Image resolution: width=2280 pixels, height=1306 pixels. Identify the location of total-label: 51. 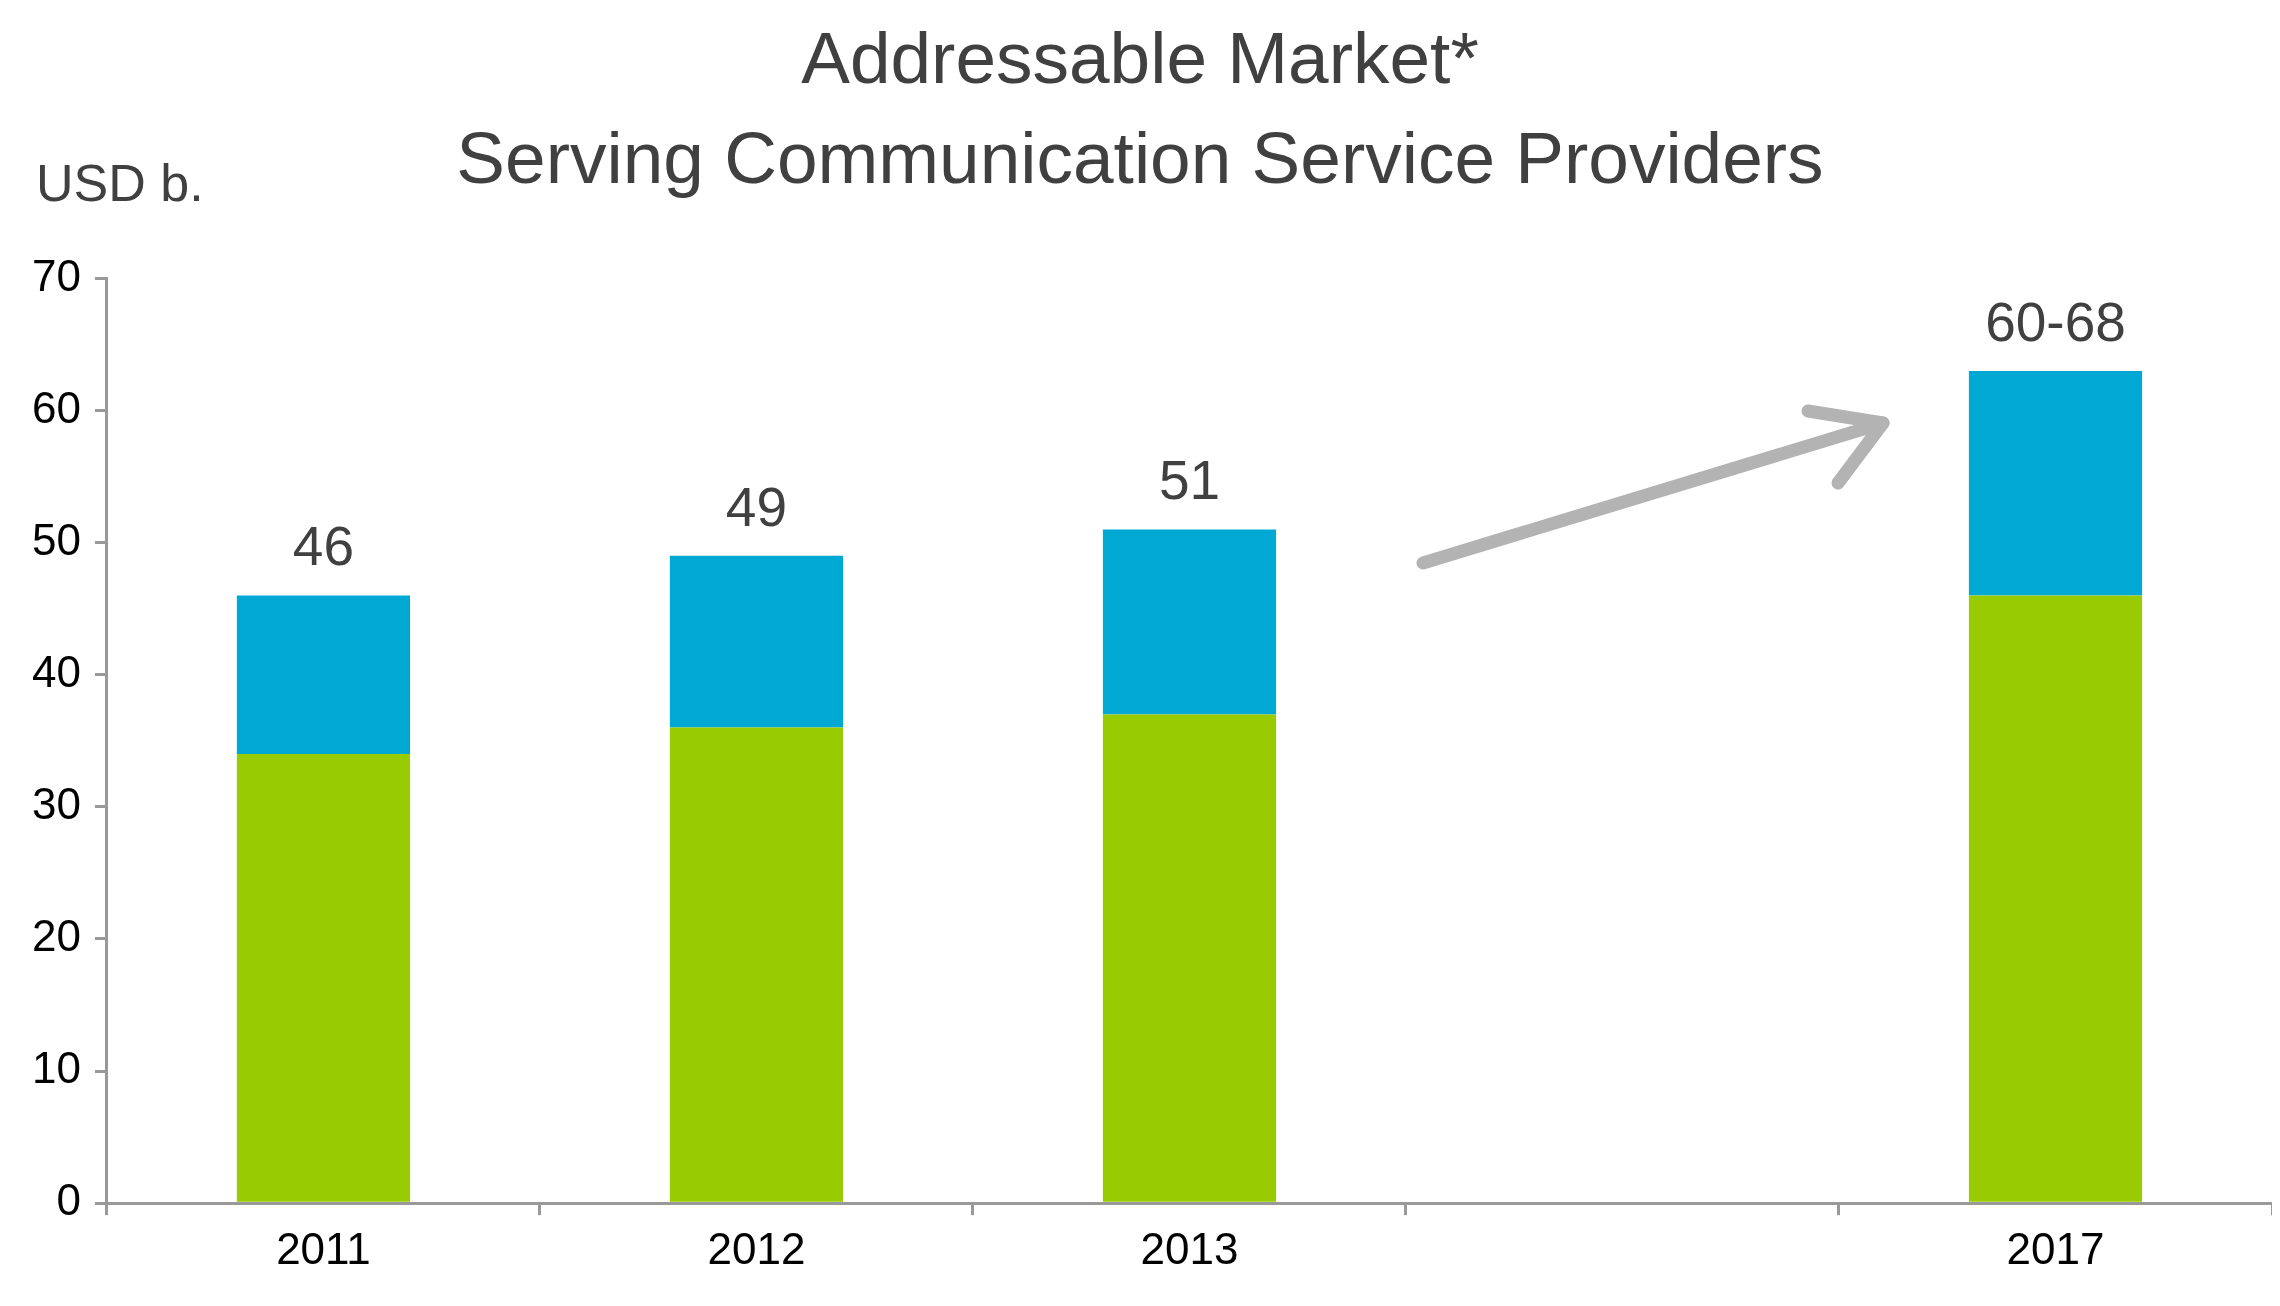
(1189, 480).